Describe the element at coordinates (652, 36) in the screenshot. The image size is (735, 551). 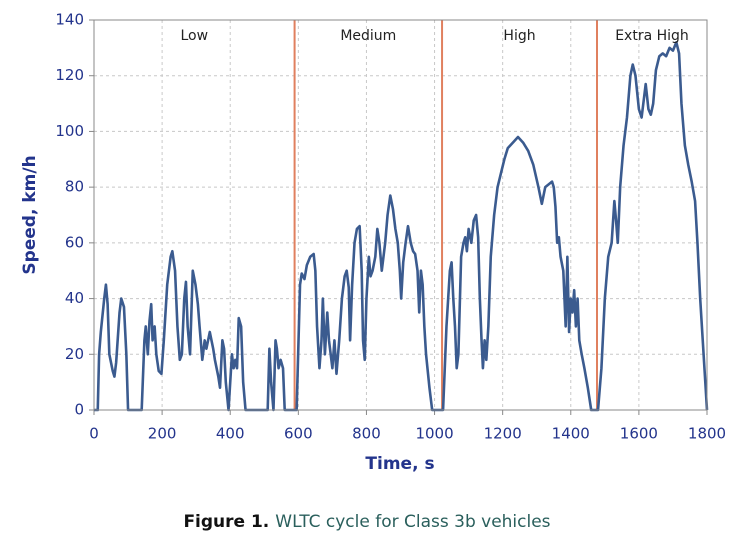
I see `phase-label: Extra High` at that location.